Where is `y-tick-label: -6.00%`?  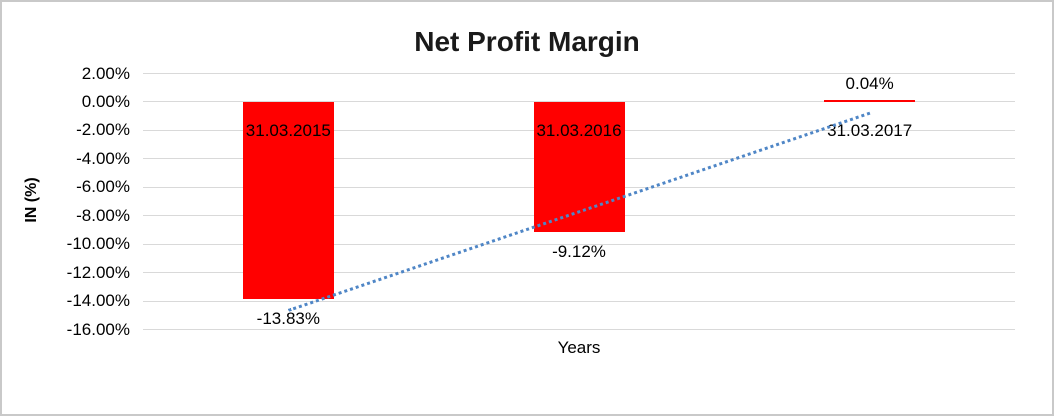 y-tick-label: -6.00% is located at coordinates (103, 187).